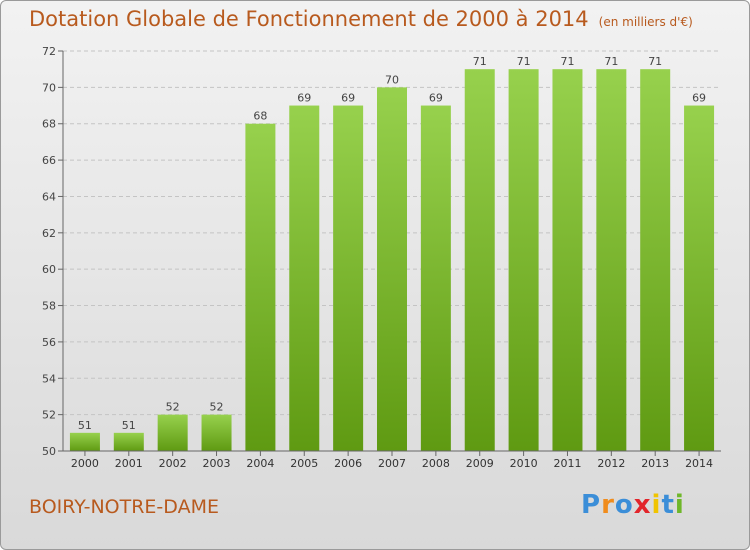  Describe the element at coordinates (655, 463) in the screenshot. I see `x-tick-label: 2013` at that location.